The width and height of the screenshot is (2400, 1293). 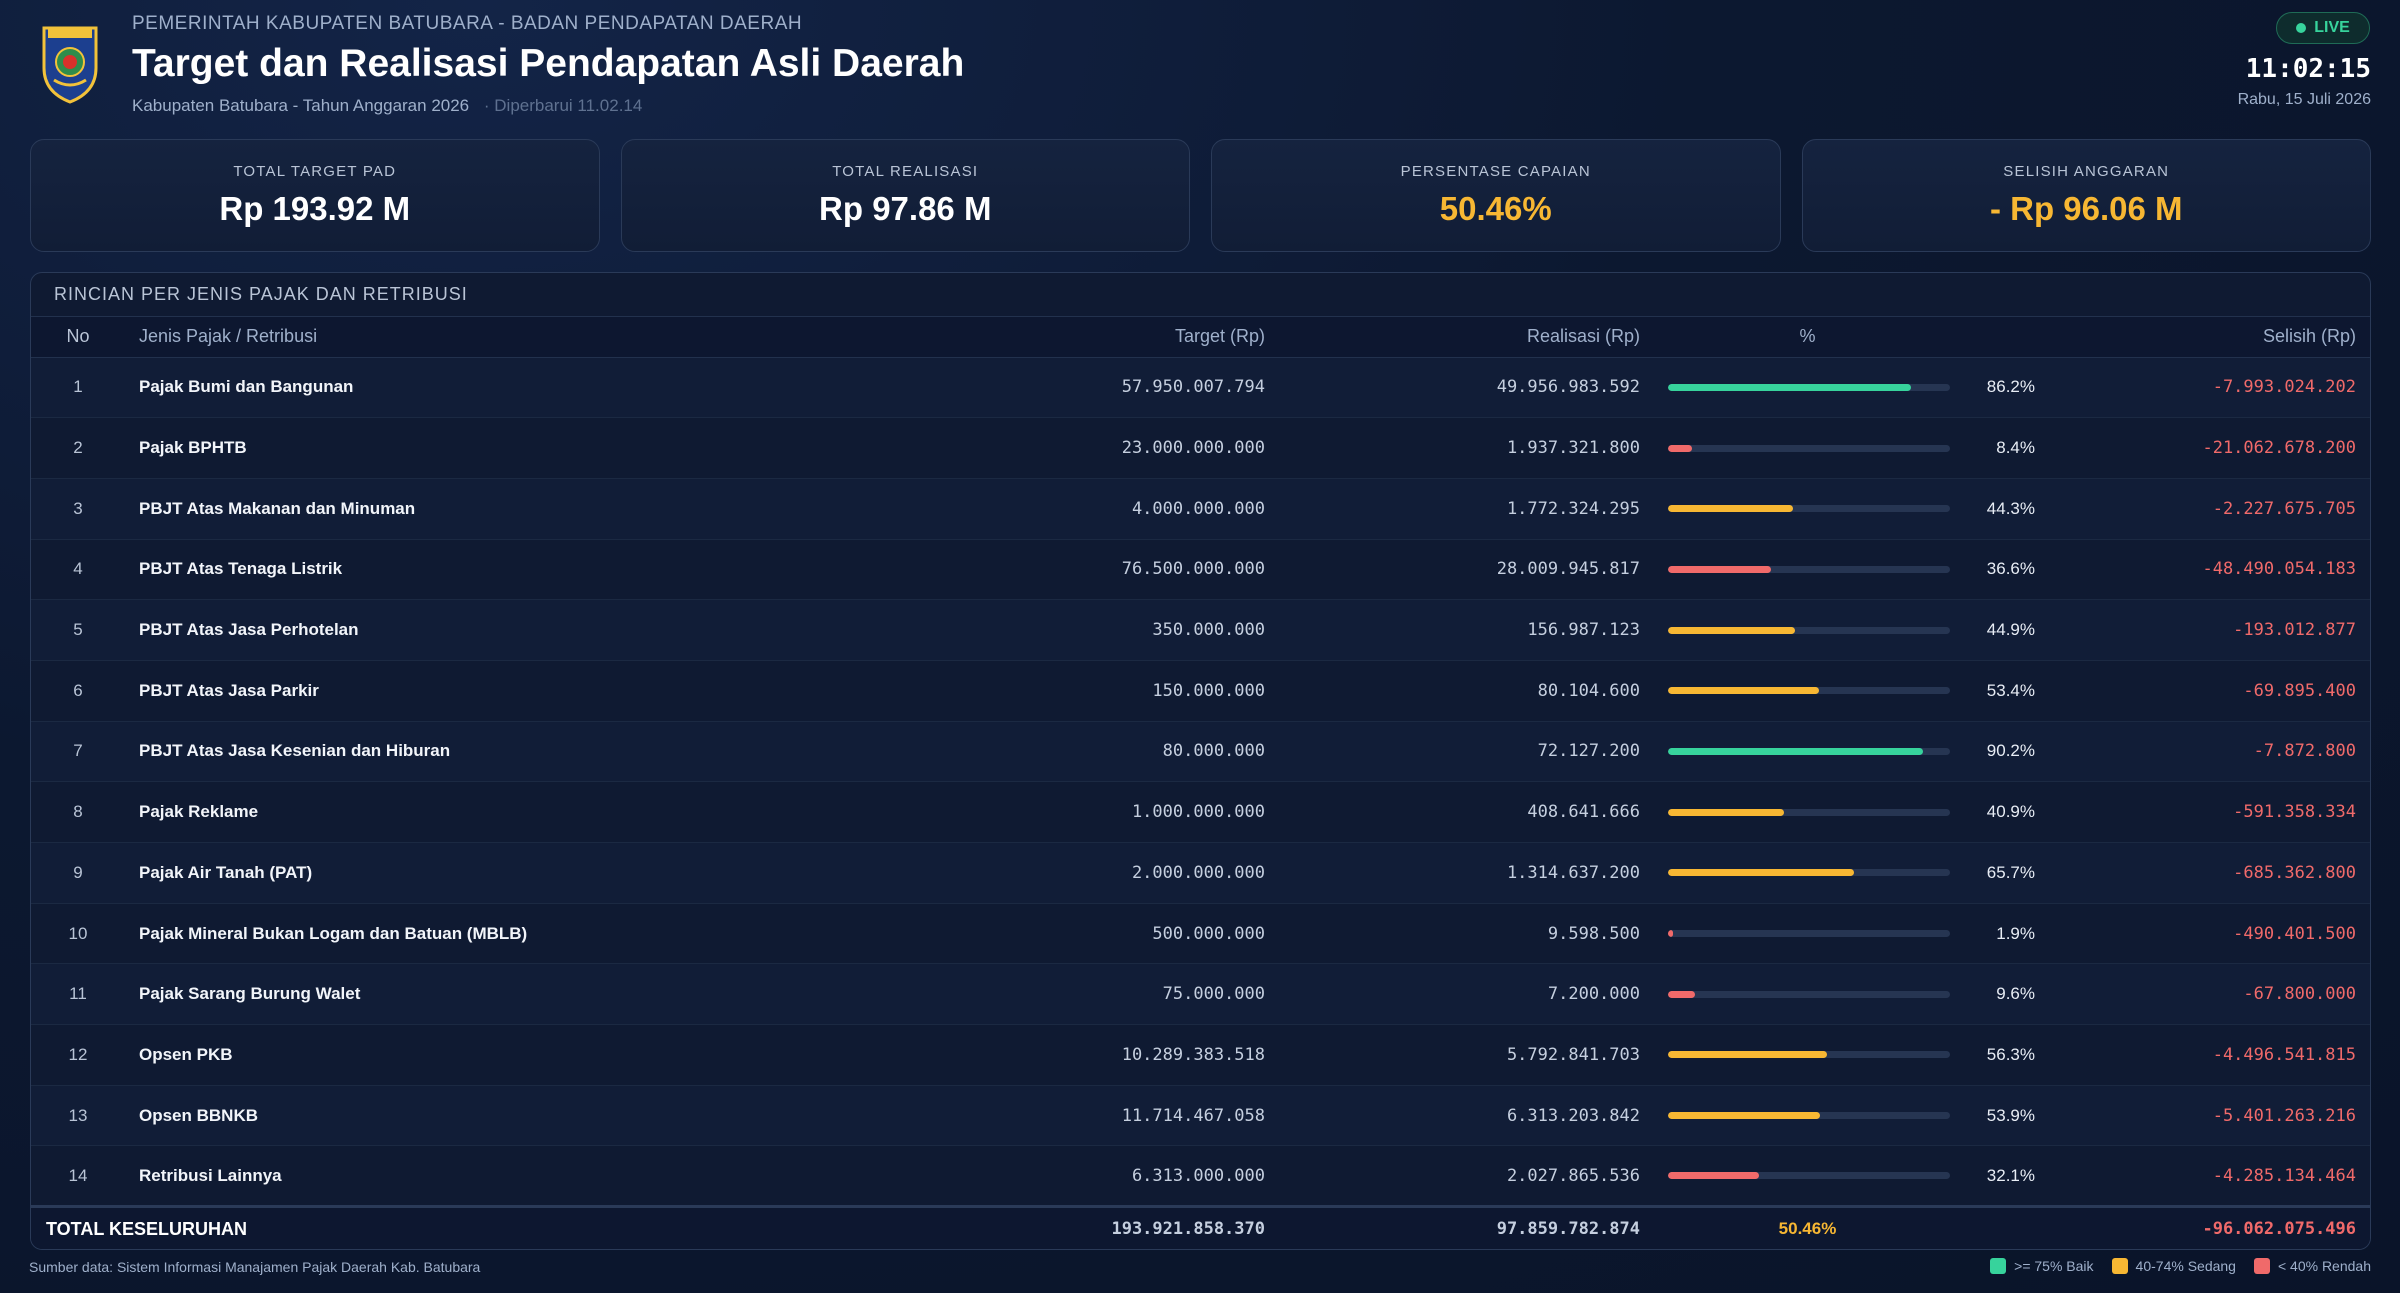 What do you see at coordinates (925, 1227) in the screenshot?
I see `total-target: 193.921.858.370` at bounding box center [925, 1227].